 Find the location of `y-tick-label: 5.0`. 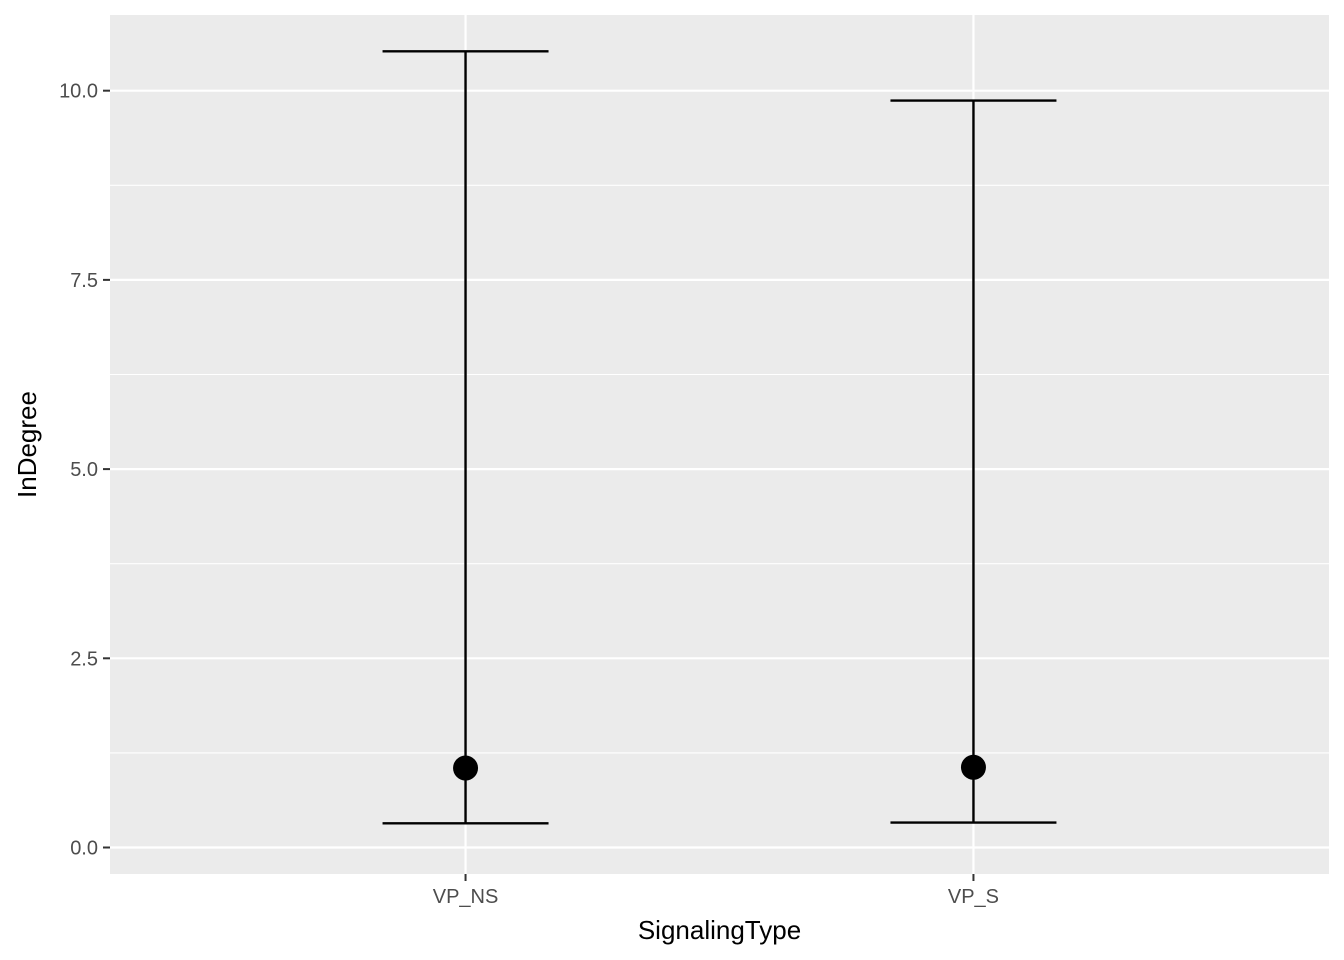

y-tick-label: 5.0 is located at coordinates (84, 470).